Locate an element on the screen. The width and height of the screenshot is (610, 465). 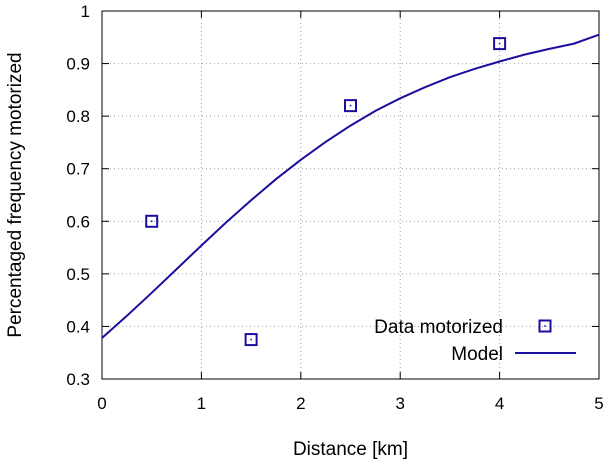
y-tick-label: 0.7 is located at coordinates (78, 169).